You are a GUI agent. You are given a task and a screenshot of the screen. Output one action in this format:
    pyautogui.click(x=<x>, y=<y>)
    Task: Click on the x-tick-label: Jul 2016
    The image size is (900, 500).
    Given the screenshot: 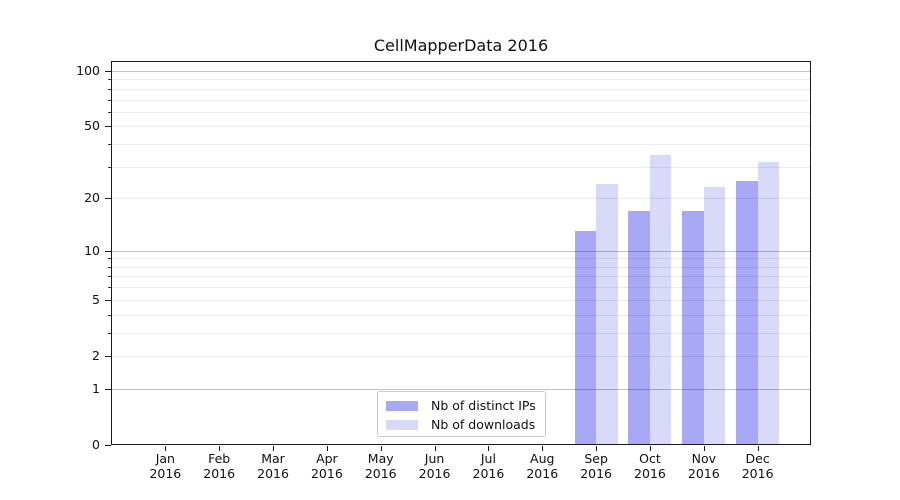 What is the action you would take?
    pyautogui.click(x=488, y=466)
    